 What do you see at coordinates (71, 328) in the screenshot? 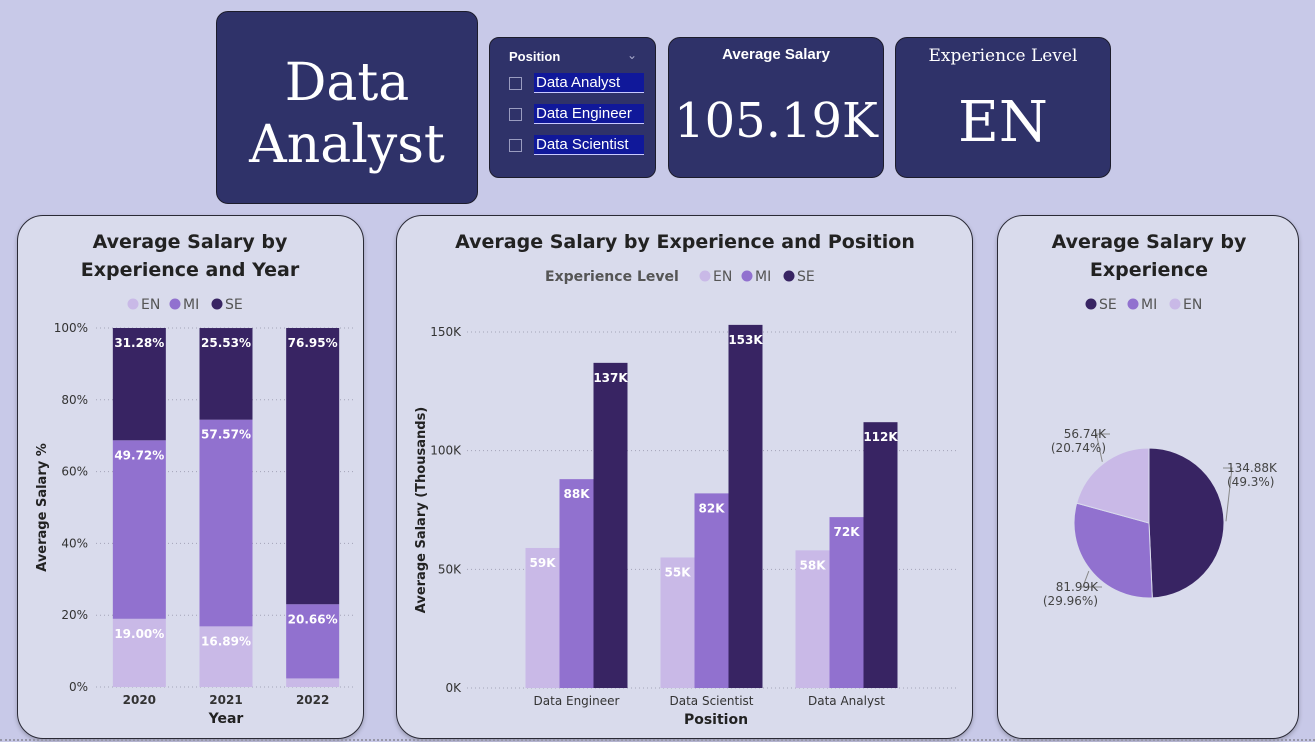
I see `y-tick-label: 100%` at bounding box center [71, 328].